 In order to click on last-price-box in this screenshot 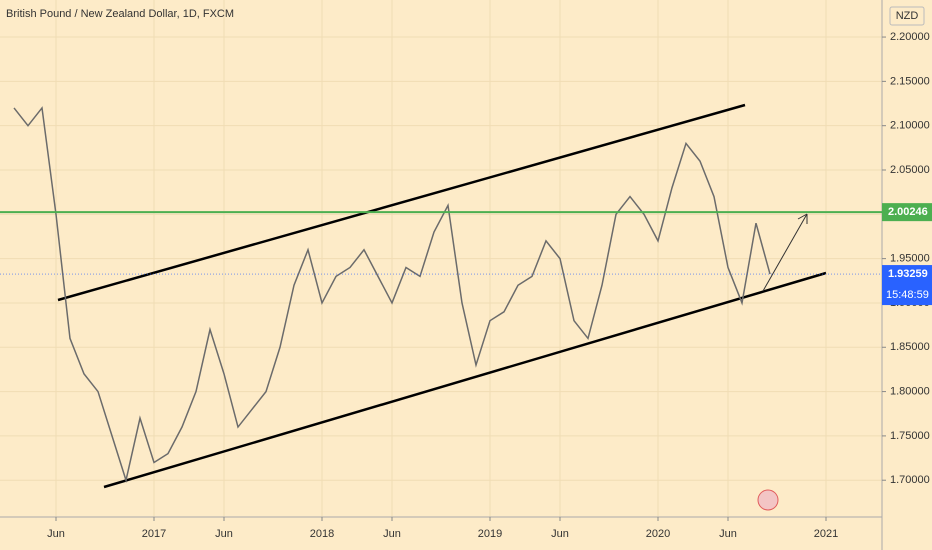, I will do `click(907, 285)`.